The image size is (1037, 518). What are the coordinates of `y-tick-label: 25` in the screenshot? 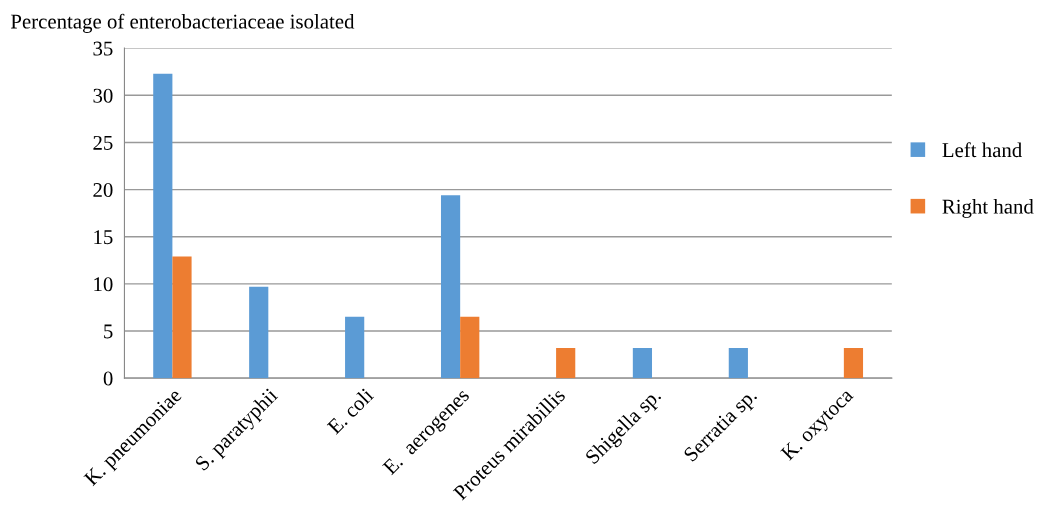 It's located at (103, 142).